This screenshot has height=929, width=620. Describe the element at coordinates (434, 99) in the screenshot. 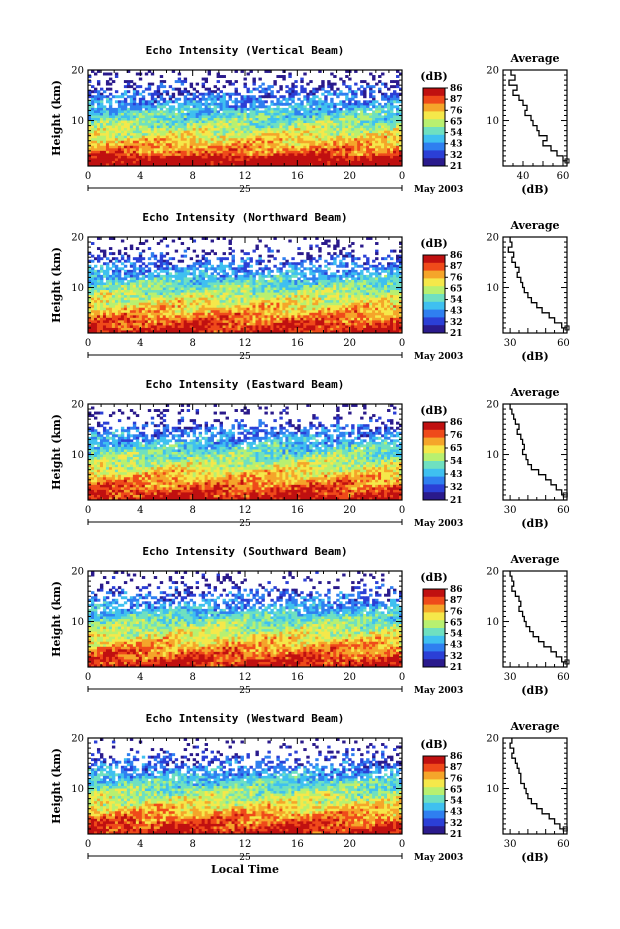

I see `colorbar-segment` at that location.